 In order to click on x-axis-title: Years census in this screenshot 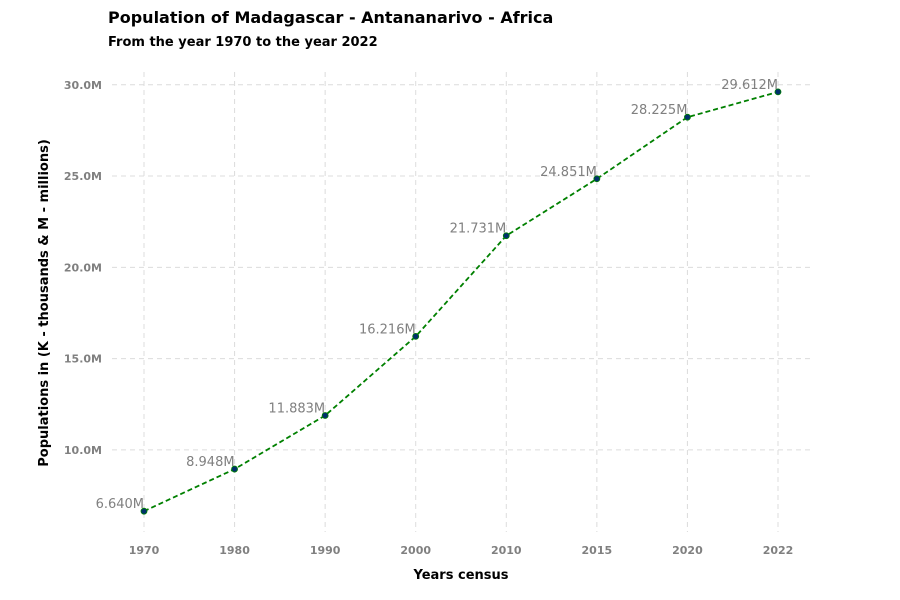, I will do `click(461, 575)`.